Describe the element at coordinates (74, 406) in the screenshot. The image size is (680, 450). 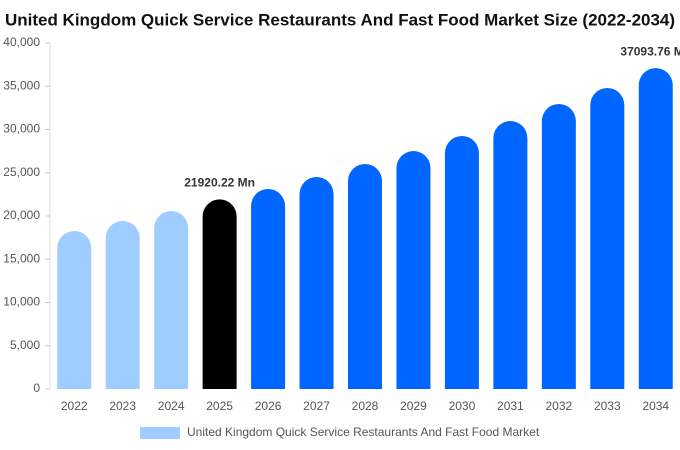
I see `x-tick-label: 2022` at that location.